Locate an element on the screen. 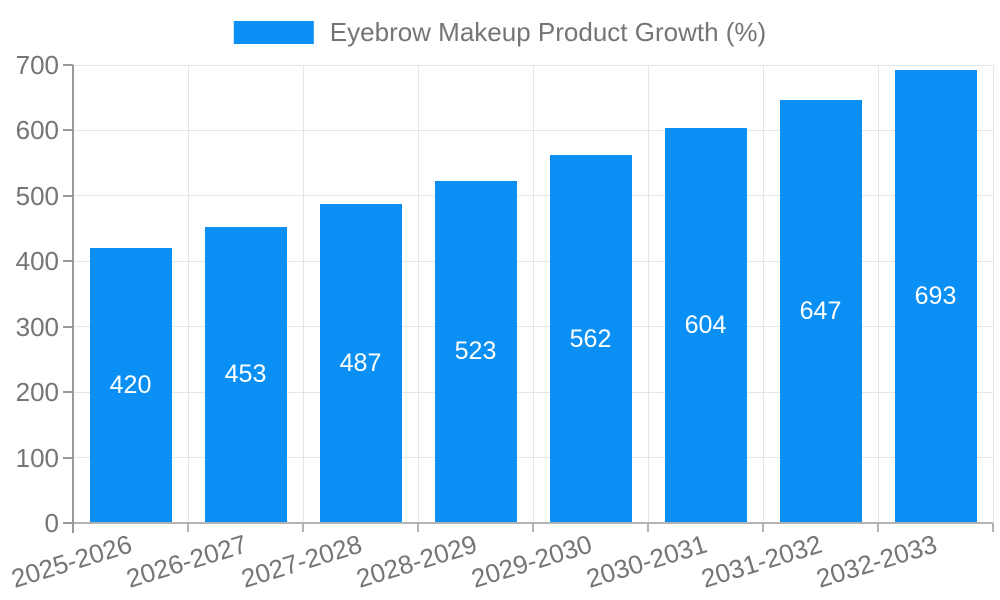 The width and height of the screenshot is (1000, 600). y-axis-label: 0 is located at coordinates (51, 523).